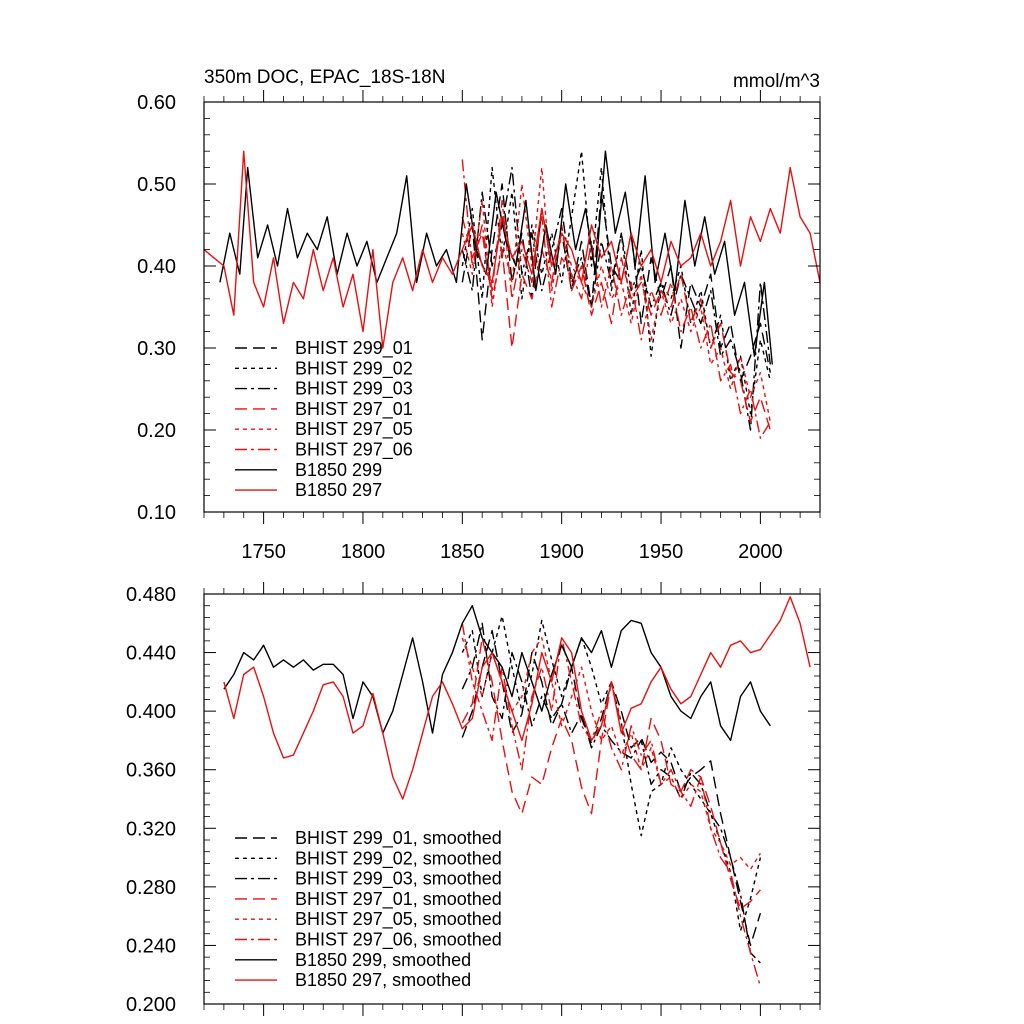 This screenshot has height=1024, width=1024. What do you see at coordinates (760, 552) in the screenshot?
I see `x-tick-label: 2000` at bounding box center [760, 552].